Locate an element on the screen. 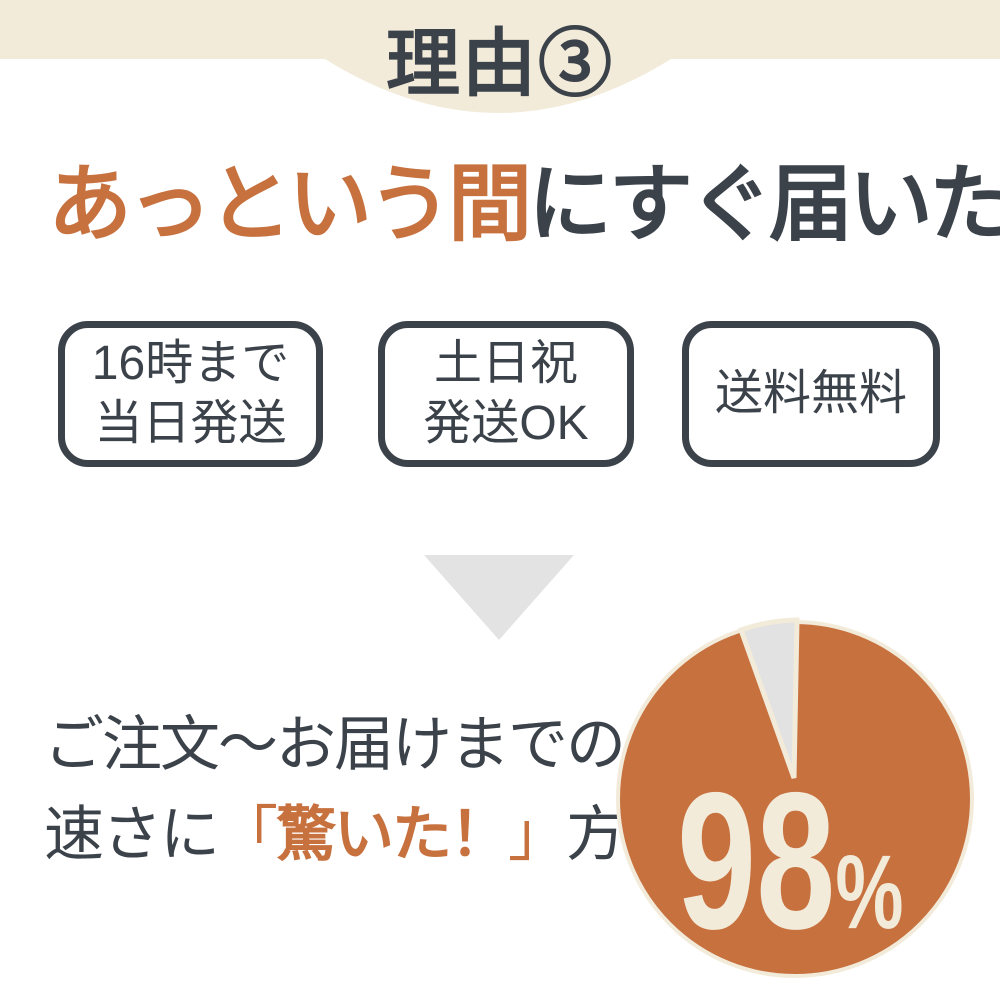 This screenshot has height=1000, width=1000. header-band is located at coordinates (500, 56).